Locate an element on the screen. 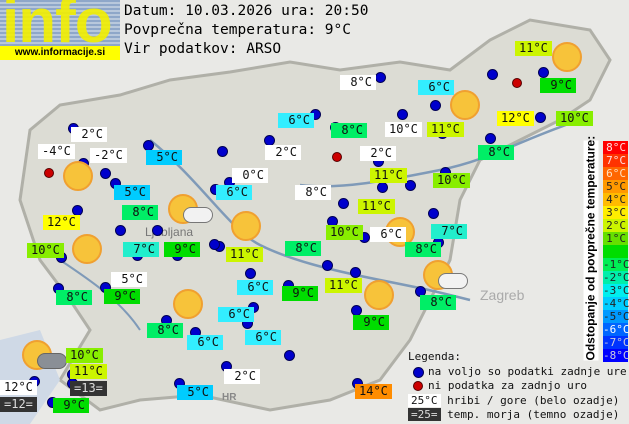 The height and width of the screenshot is (424, 629). temperature-label: -4°C is located at coordinates (56, 151).